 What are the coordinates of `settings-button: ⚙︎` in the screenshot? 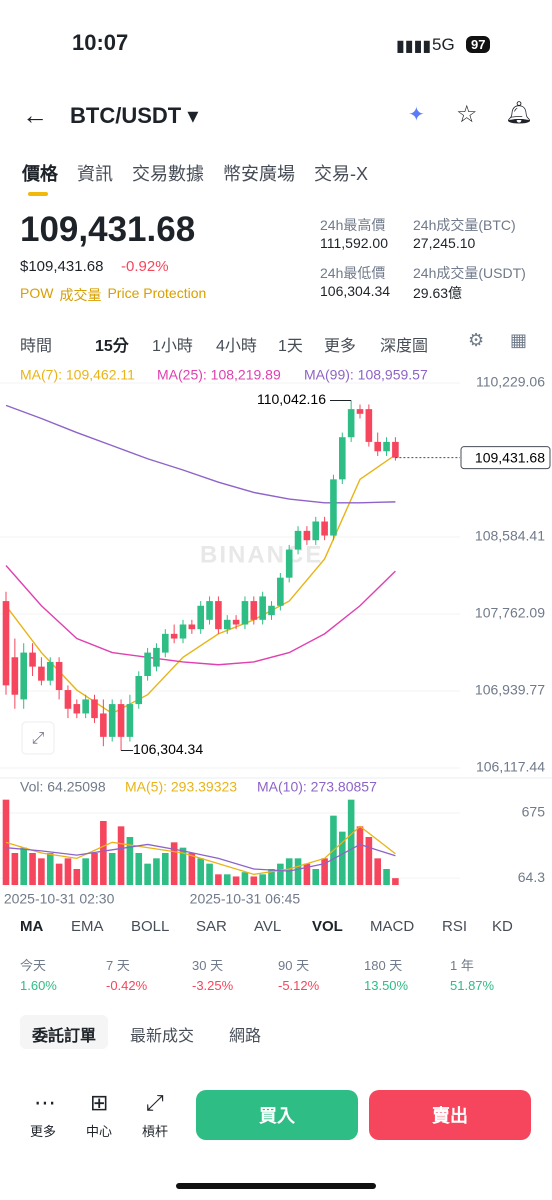 It's located at (476, 340).